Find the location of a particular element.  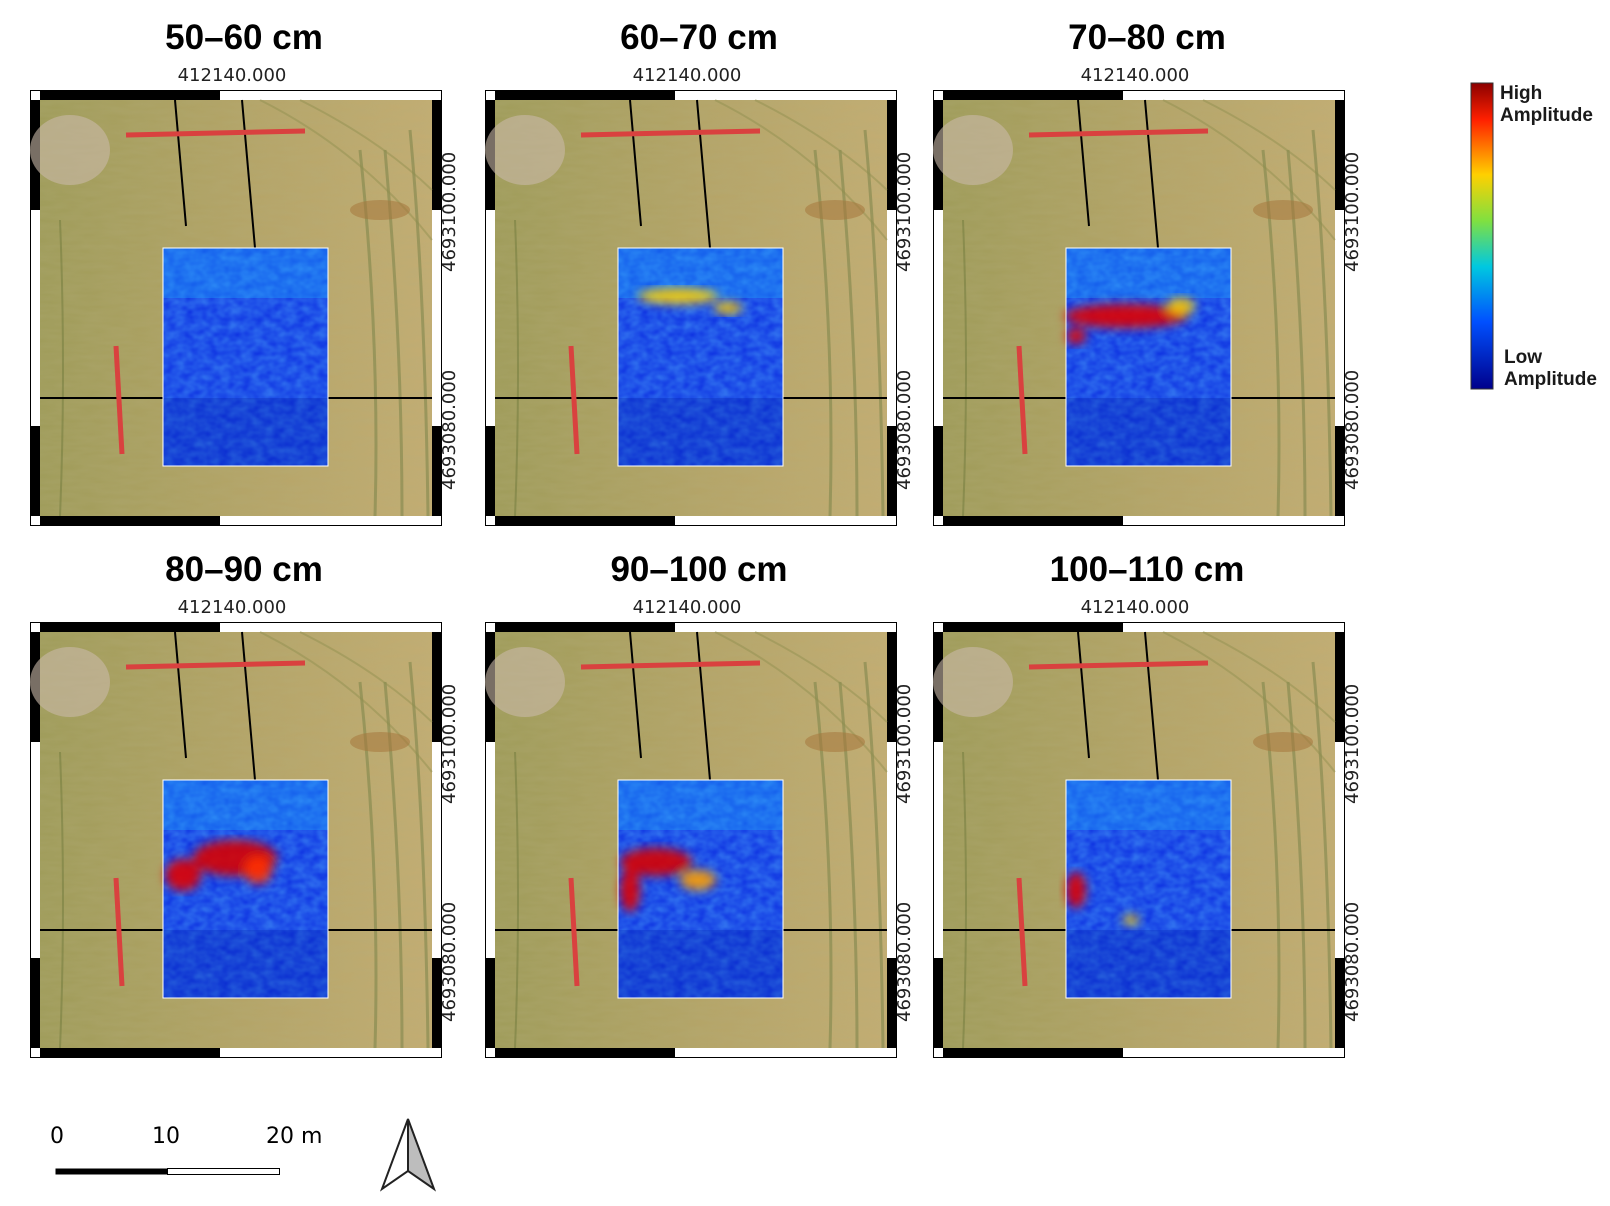

scale-bar-graphic is located at coordinates (167, 1171).